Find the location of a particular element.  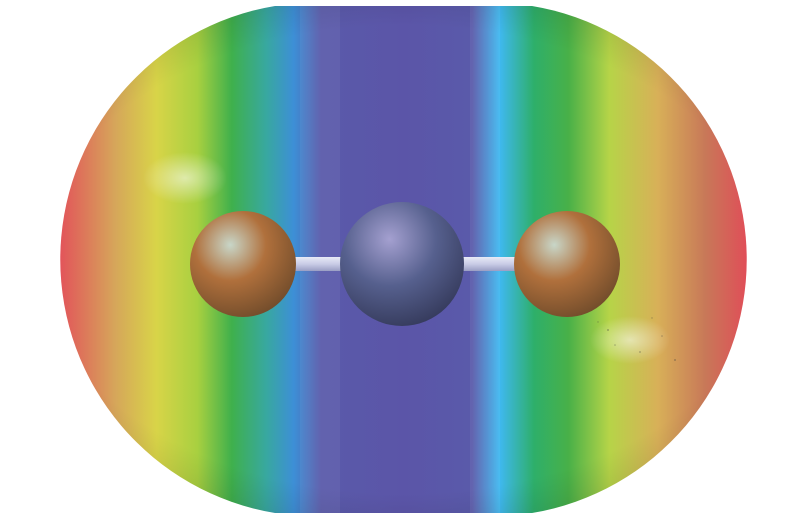

central-atom is located at coordinates (402, 264).